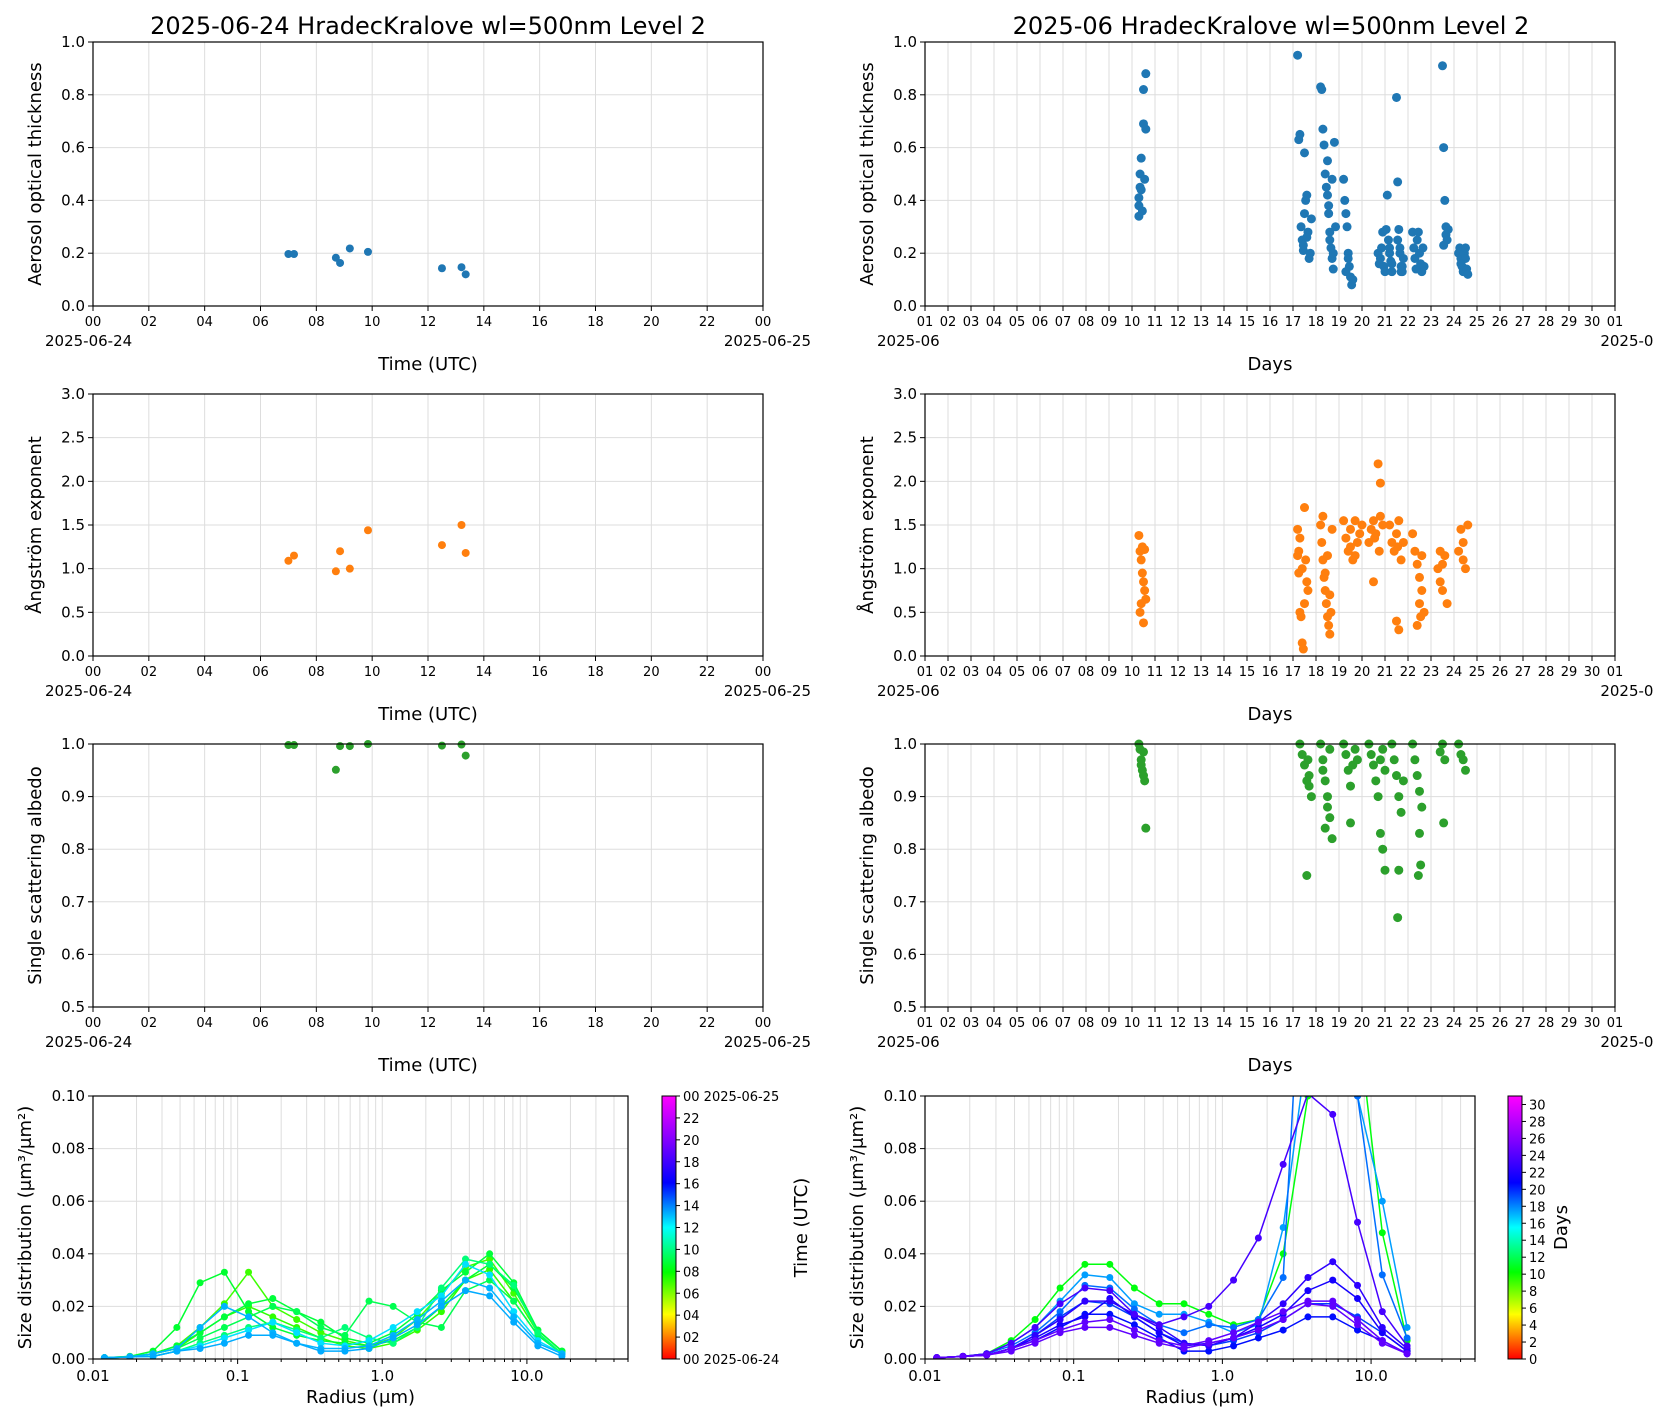  What do you see at coordinates (1477, 322) in the screenshot?
I see `aod-monthly-xtick-label-24: 25` at bounding box center [1477, 322].